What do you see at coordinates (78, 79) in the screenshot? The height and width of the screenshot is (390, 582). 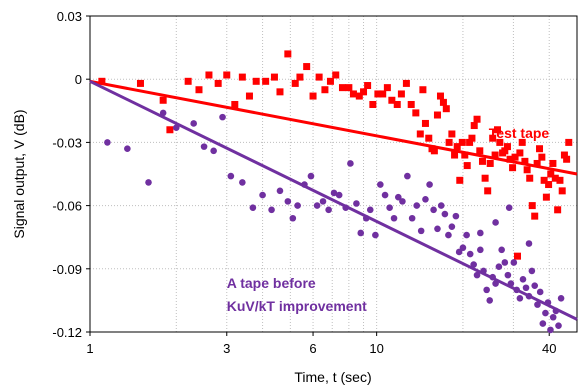 I see `y-tick-label: 0` at bounding box center [78, 79].